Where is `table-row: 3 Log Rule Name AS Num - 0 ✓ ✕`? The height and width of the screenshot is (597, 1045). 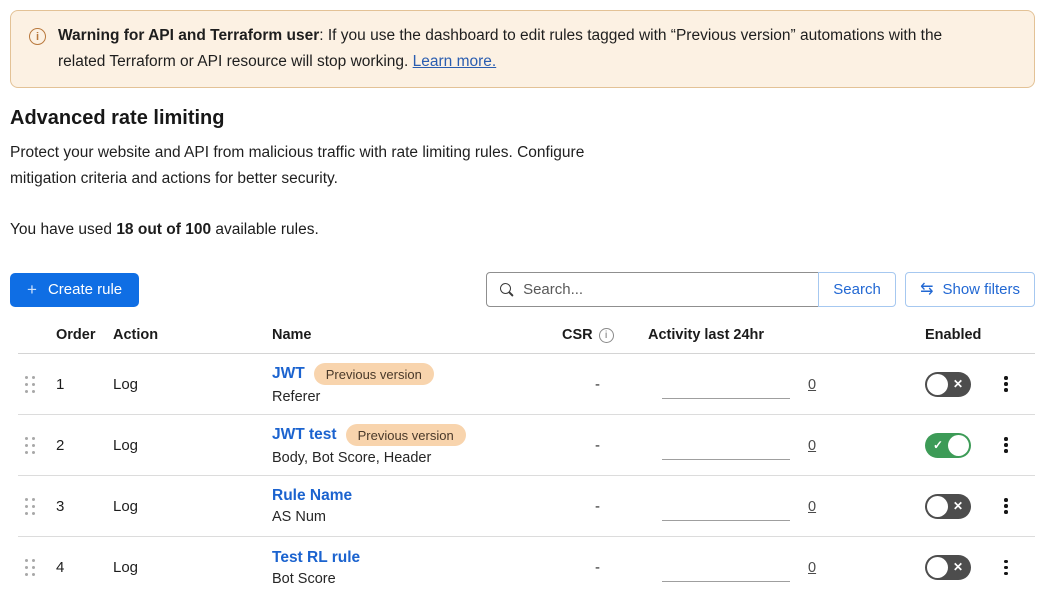
table-row: 3 Log Rule Name AS Num - 0 ✓ ✕ is located at coordinates (526, 506).